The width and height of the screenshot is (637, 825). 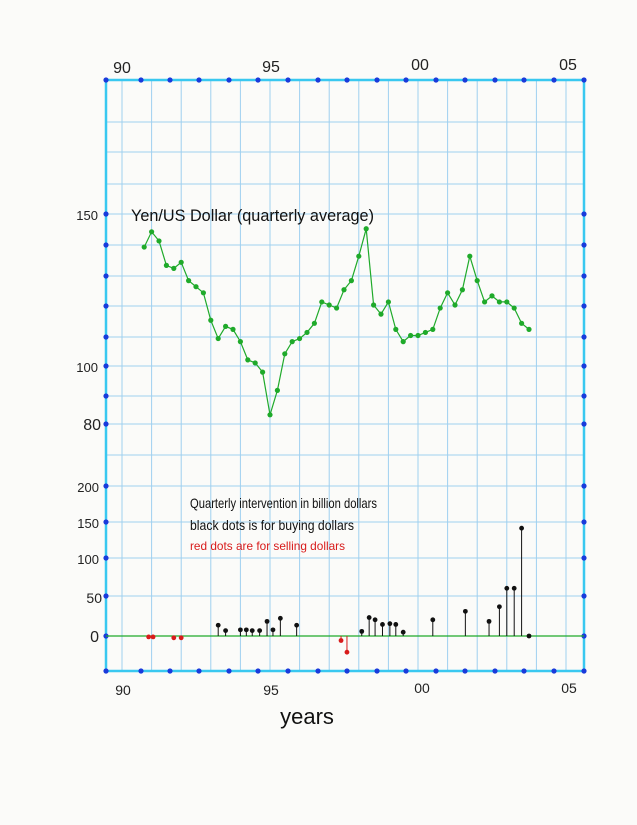 I want to click on top-x-tick-05: 05, so click(x=568, y=65).